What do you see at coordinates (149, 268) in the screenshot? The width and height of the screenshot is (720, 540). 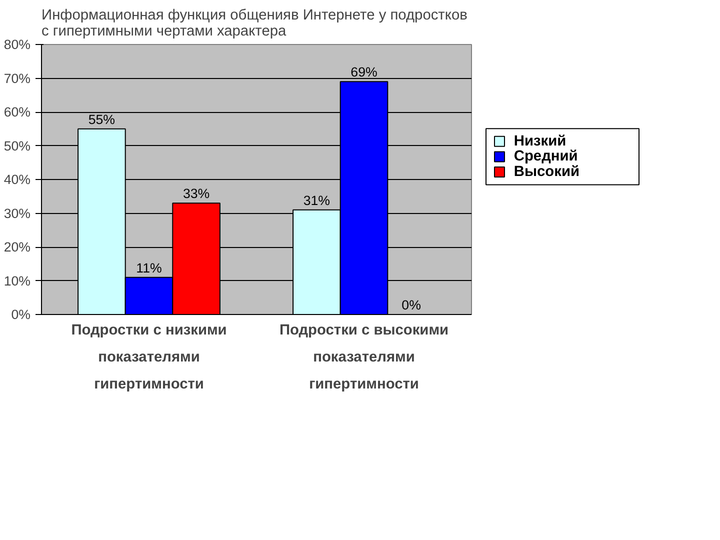 I see `data-label: 11%` at bounding box center [149, 268].